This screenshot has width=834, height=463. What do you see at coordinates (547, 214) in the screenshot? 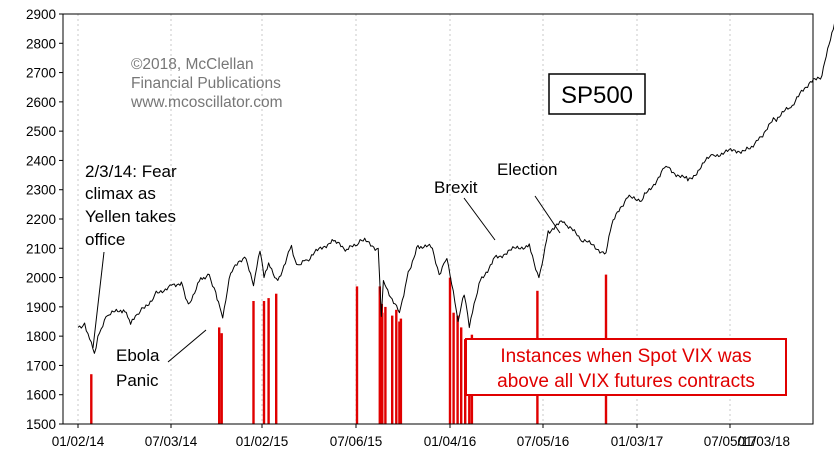
I see `arrow-election` at bounding box center [547, 214].